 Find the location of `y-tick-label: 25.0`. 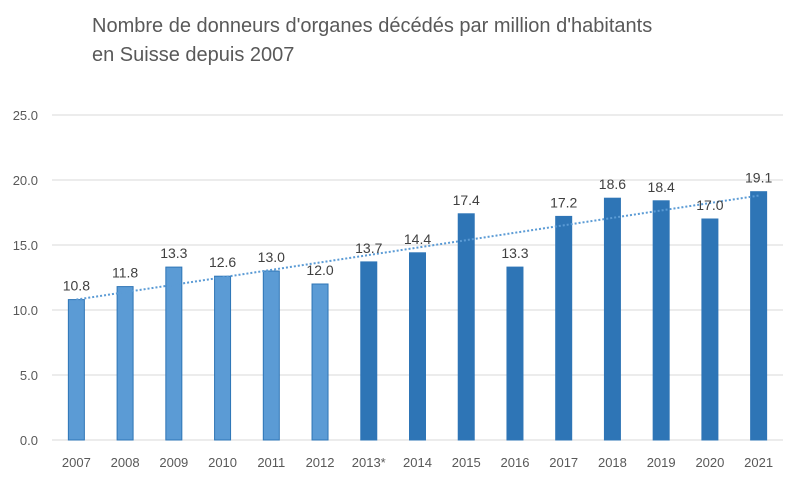

y-tick-label: 25.0 is located at coordinates (25, 115).